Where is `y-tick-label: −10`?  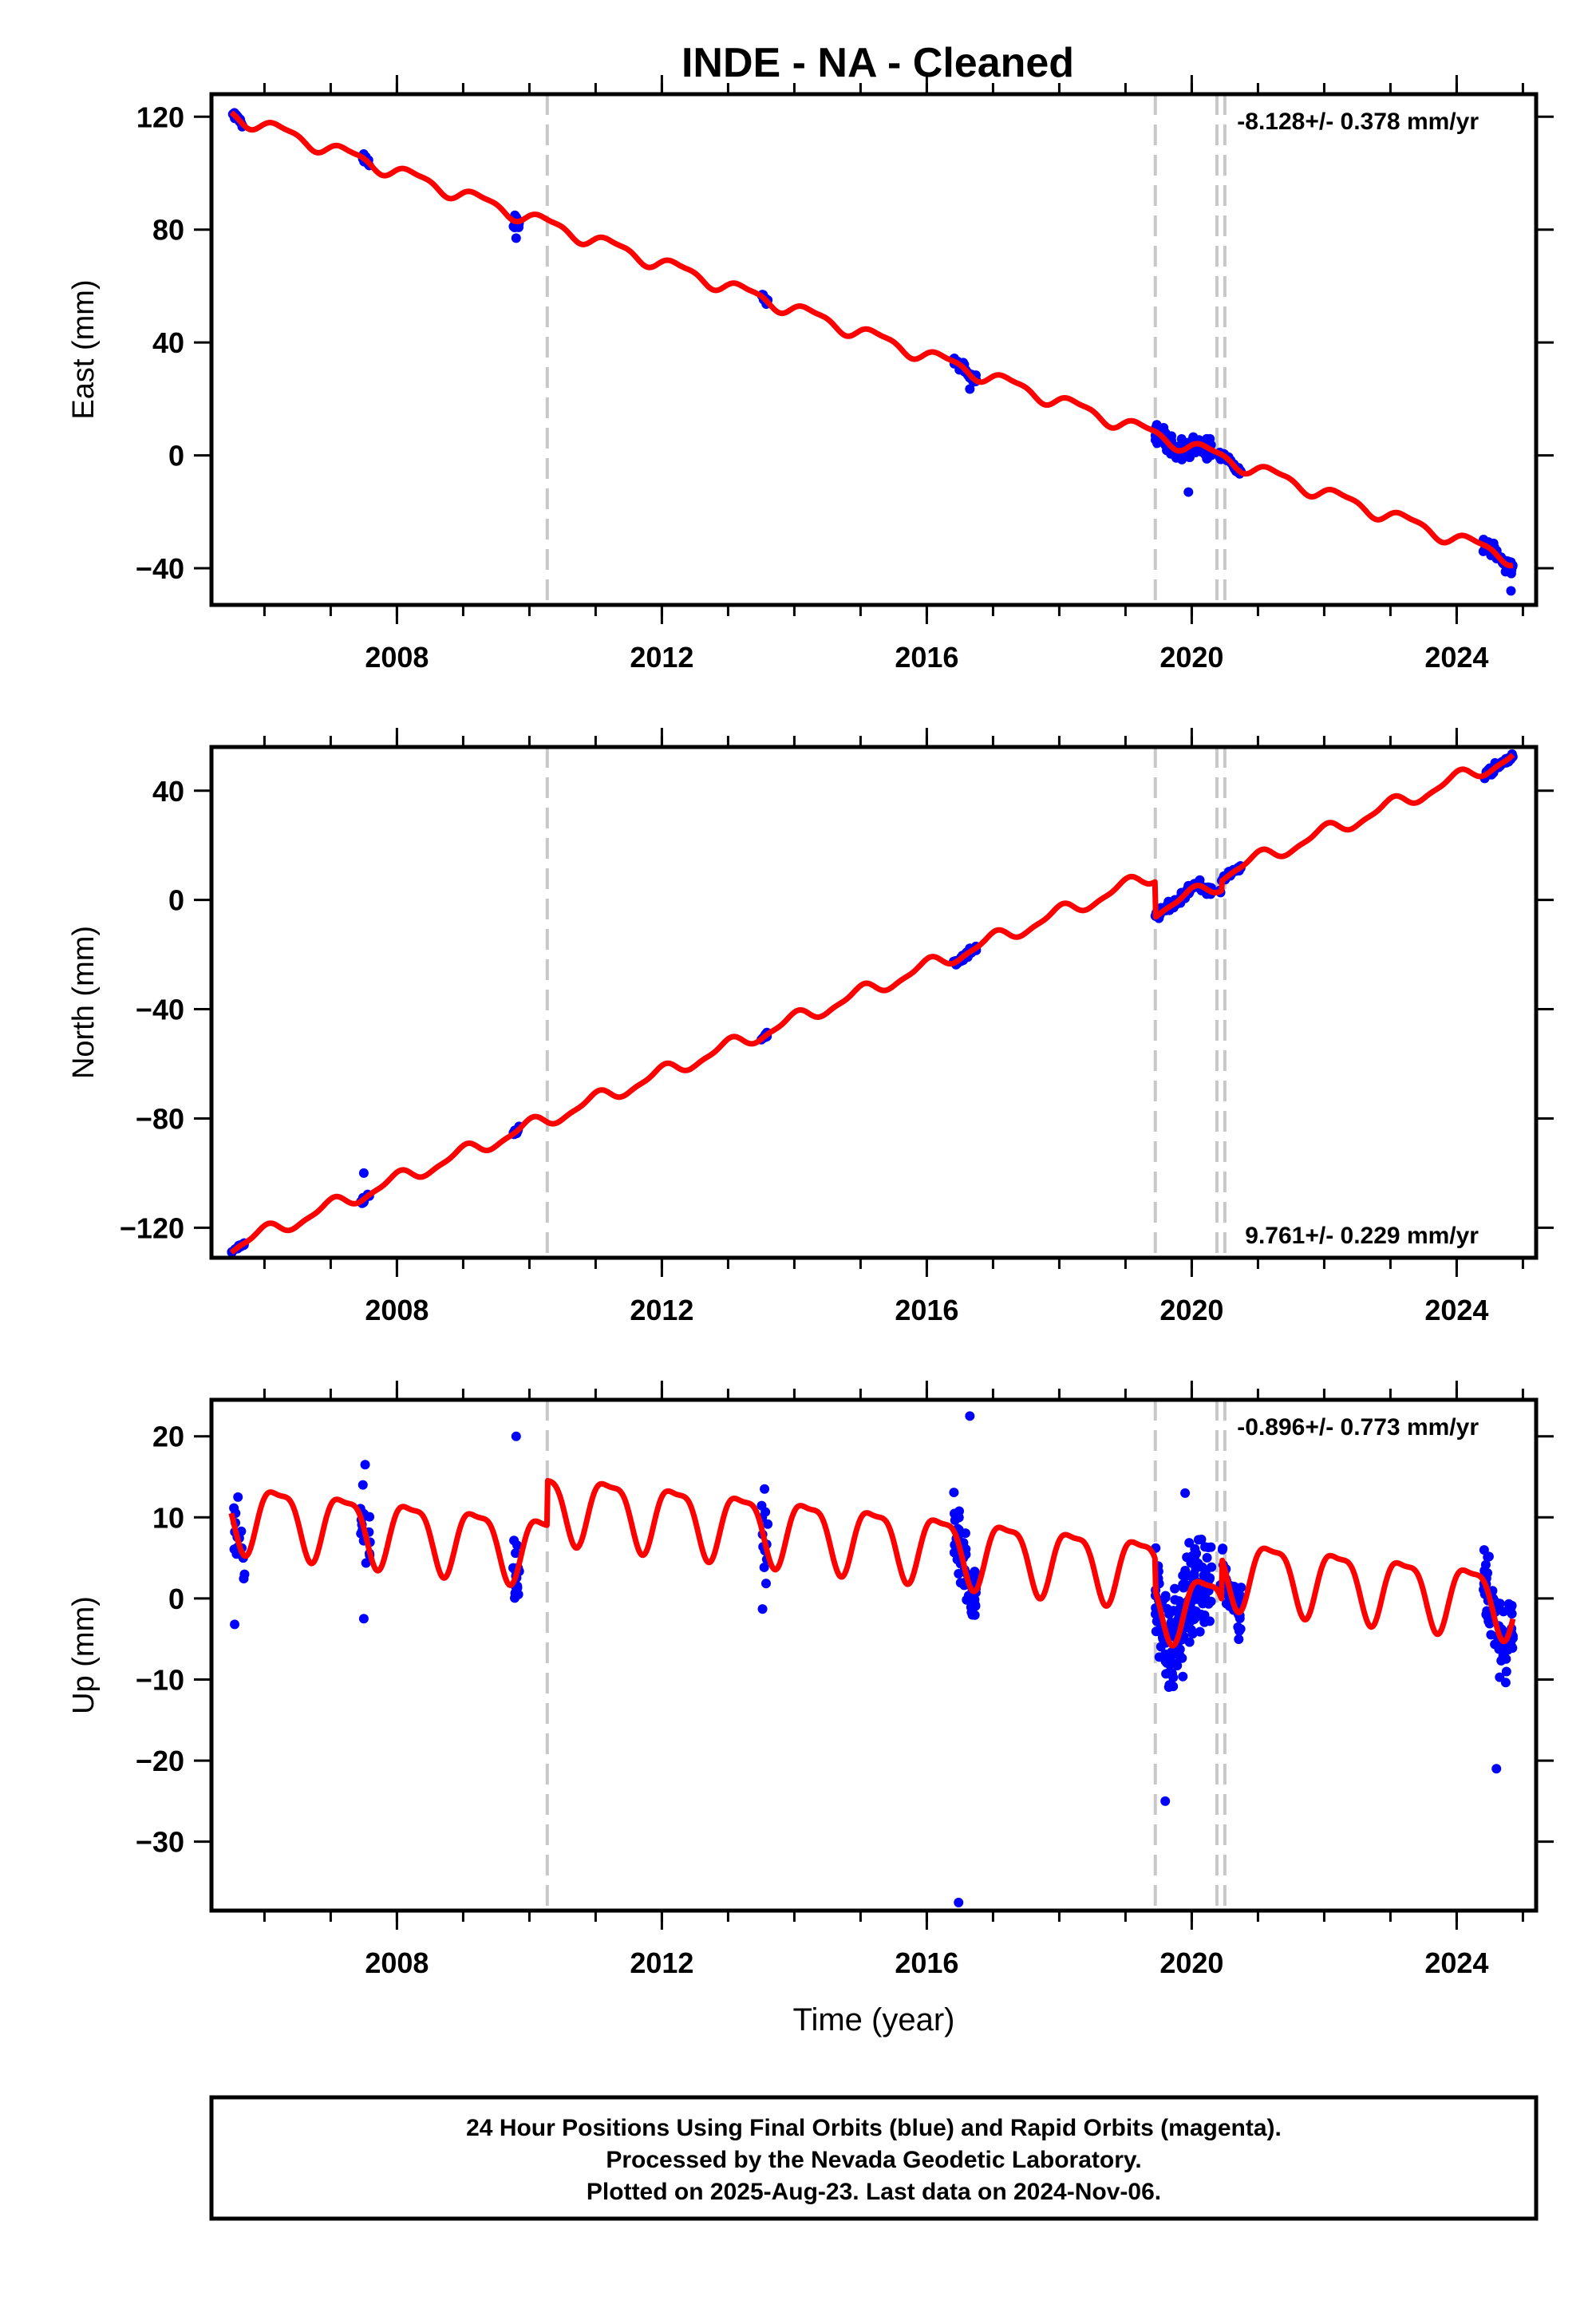 y-tick-label: −10 is located at coordinates (160, 1679).